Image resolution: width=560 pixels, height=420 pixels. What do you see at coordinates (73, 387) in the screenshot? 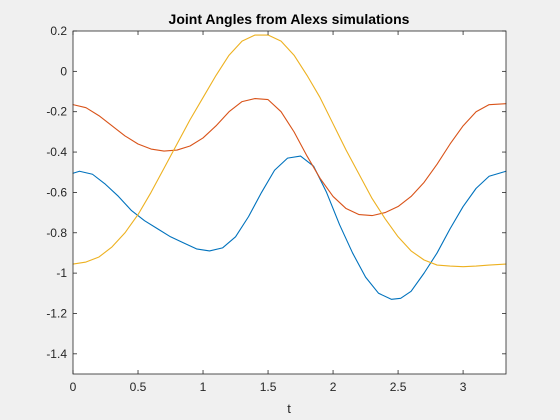
I see `x-tick-label: 0` at bounding box center [73, 387].